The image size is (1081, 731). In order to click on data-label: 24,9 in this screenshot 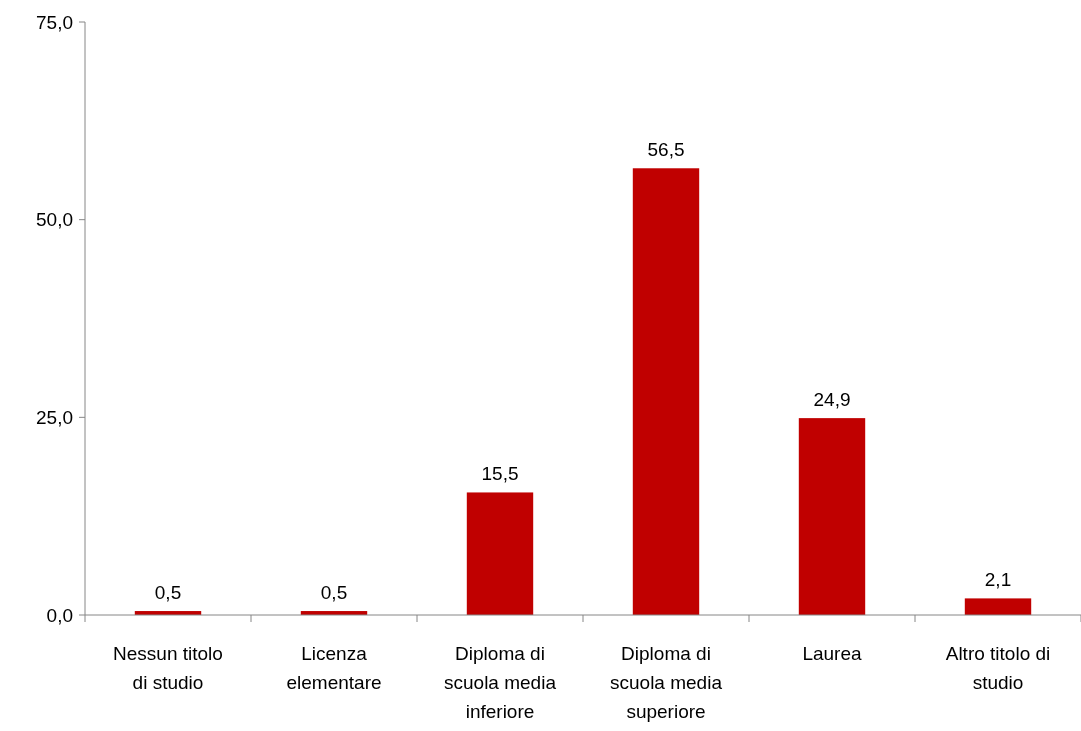, I will do `click(832, 400)`.